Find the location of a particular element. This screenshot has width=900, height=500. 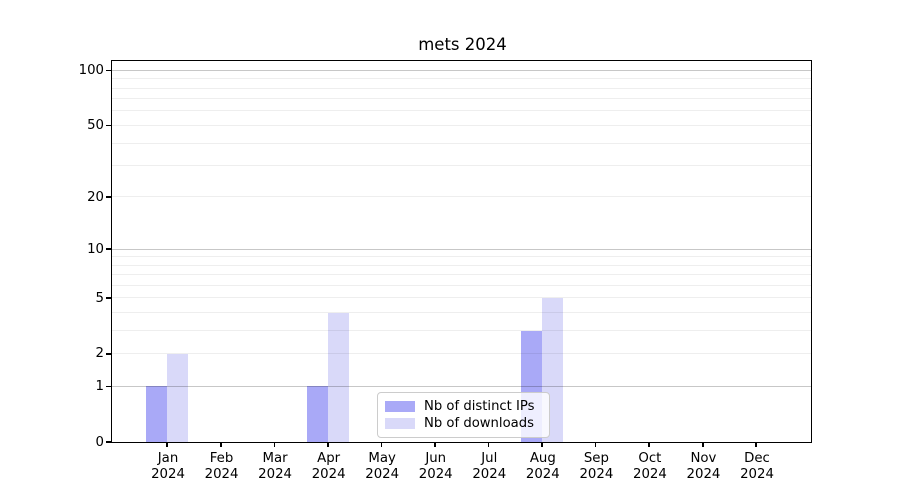

x-tick-month: Apr is located at coordinates (329, 458).